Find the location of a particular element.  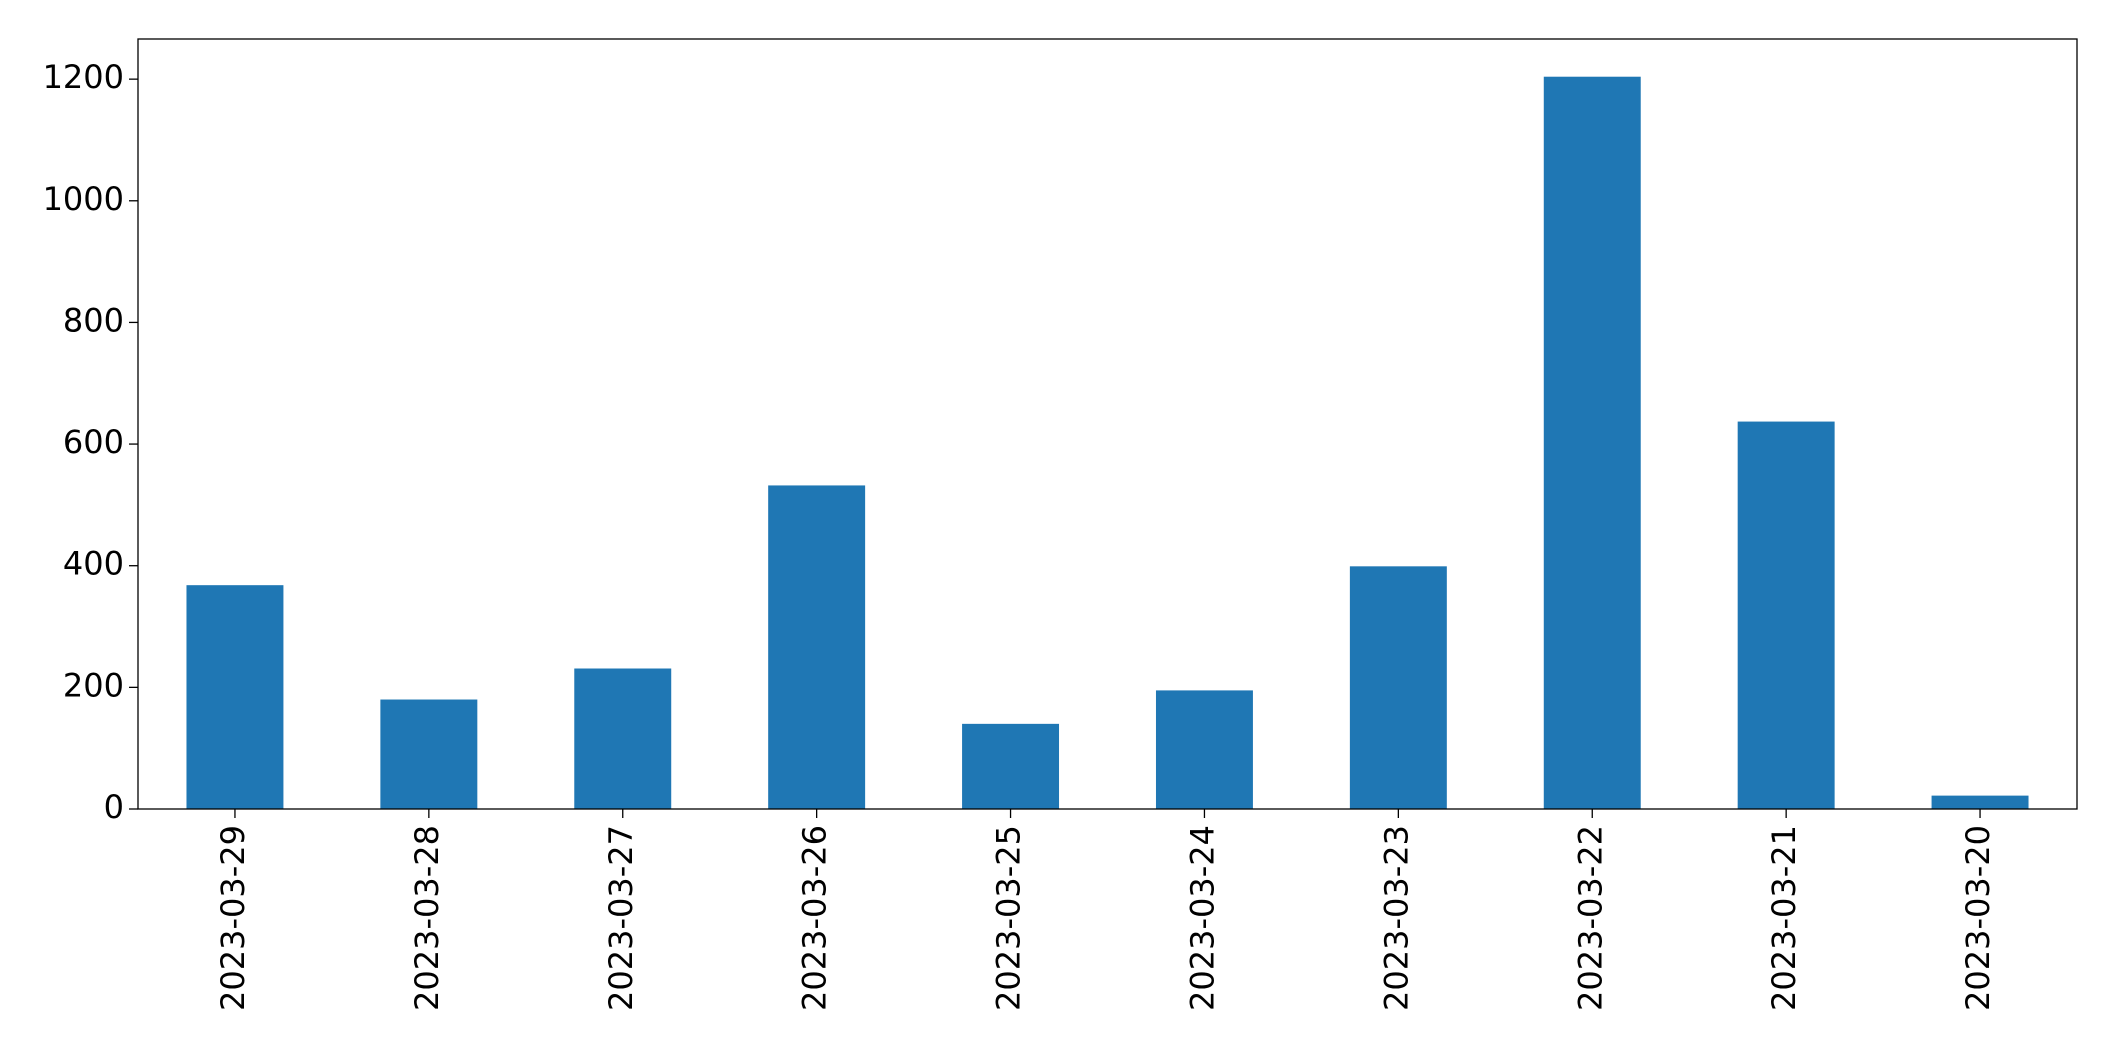

y-tick-label: 800 is located at coordinates (93, 320).